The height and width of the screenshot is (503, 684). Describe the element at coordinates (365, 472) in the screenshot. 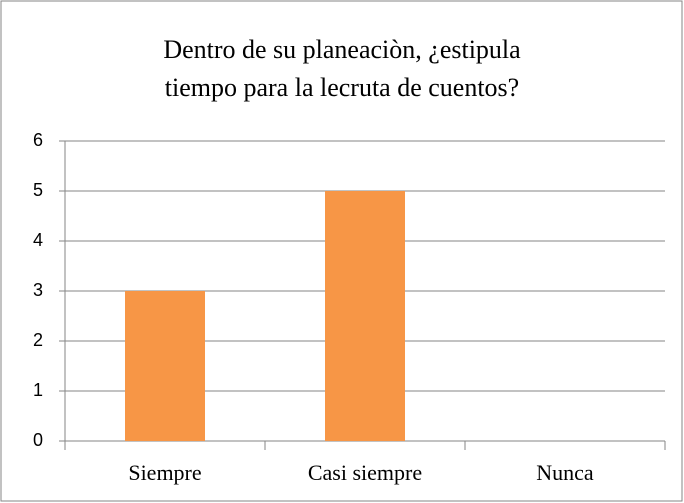

I see `x-tick-label: Casi siempre` at that location.